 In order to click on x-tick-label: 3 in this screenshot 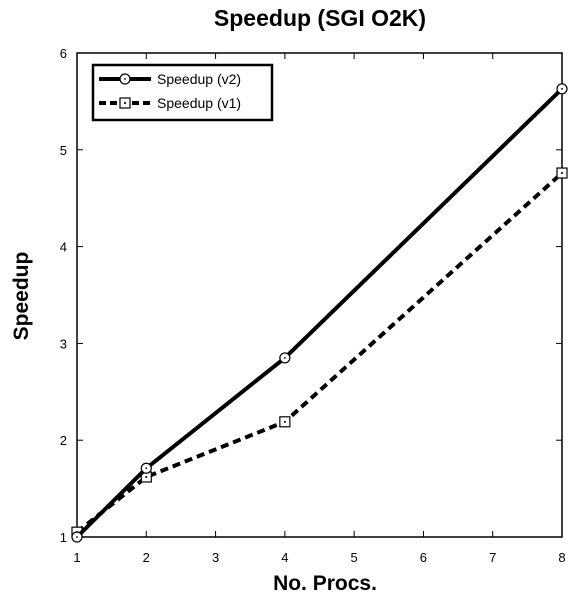, I will do `click(215, 557)`.